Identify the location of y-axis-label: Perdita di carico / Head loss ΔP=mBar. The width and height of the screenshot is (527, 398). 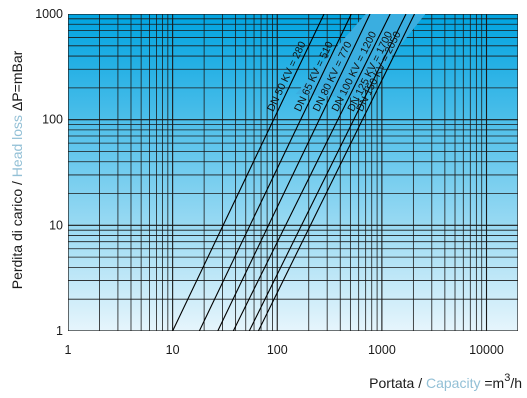
(17, 169).